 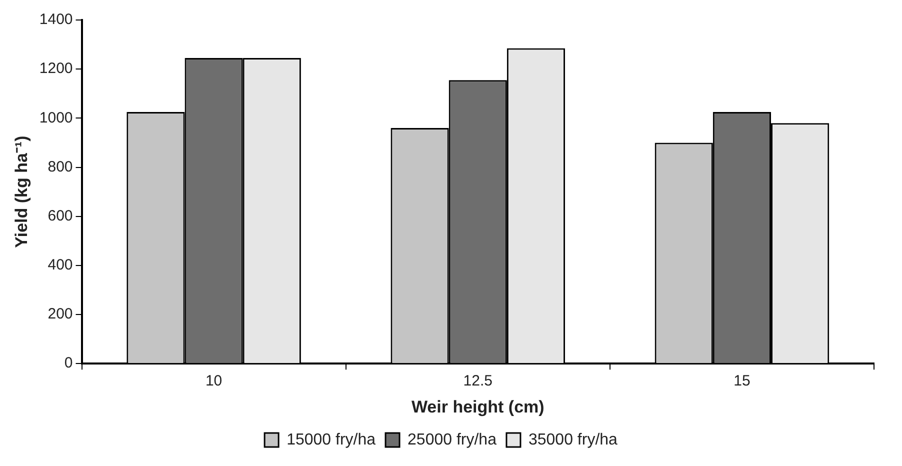 I want to click on y-tick-label: 200, so click(x=60, y=314).